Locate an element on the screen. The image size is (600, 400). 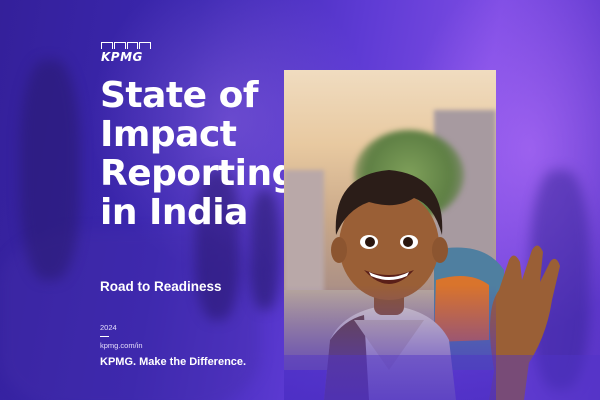
kpmg-logo: KPMG is located at coordinates (126, 52).